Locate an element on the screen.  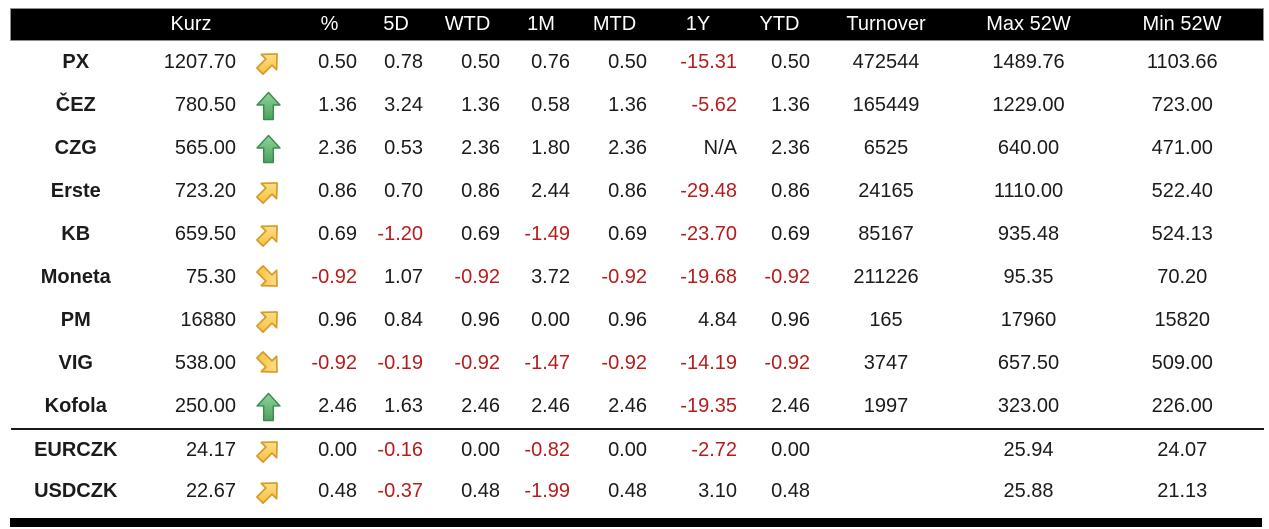
cell-kurz: 24.17 is located at coordinates (191, 449).